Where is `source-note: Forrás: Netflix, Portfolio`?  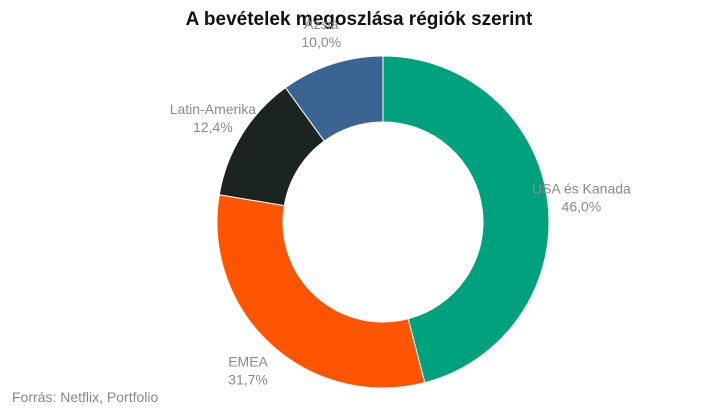
source-note: Forrás: Netflix, Portfolio is located at coordinates (85, 397).